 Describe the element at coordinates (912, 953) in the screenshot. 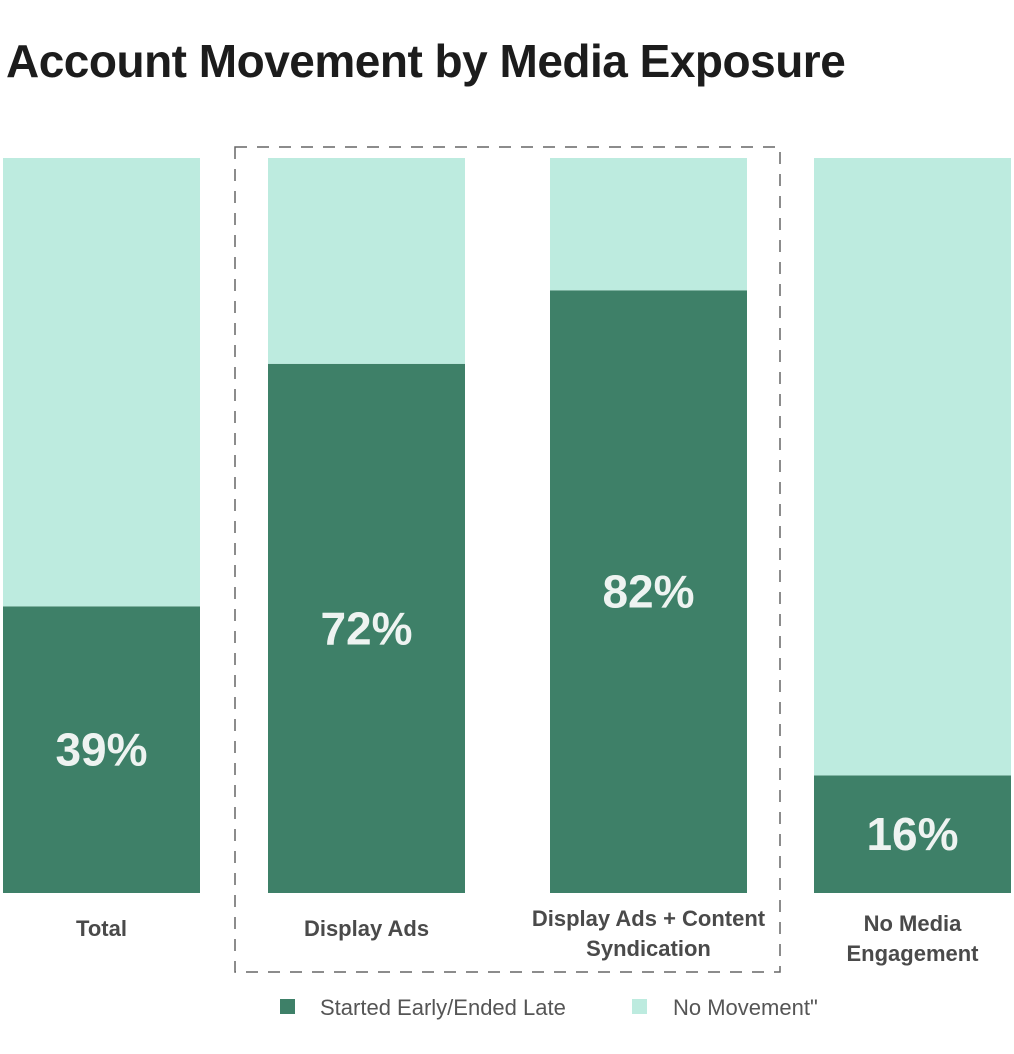

I see `category-label: Engagement` at that location.